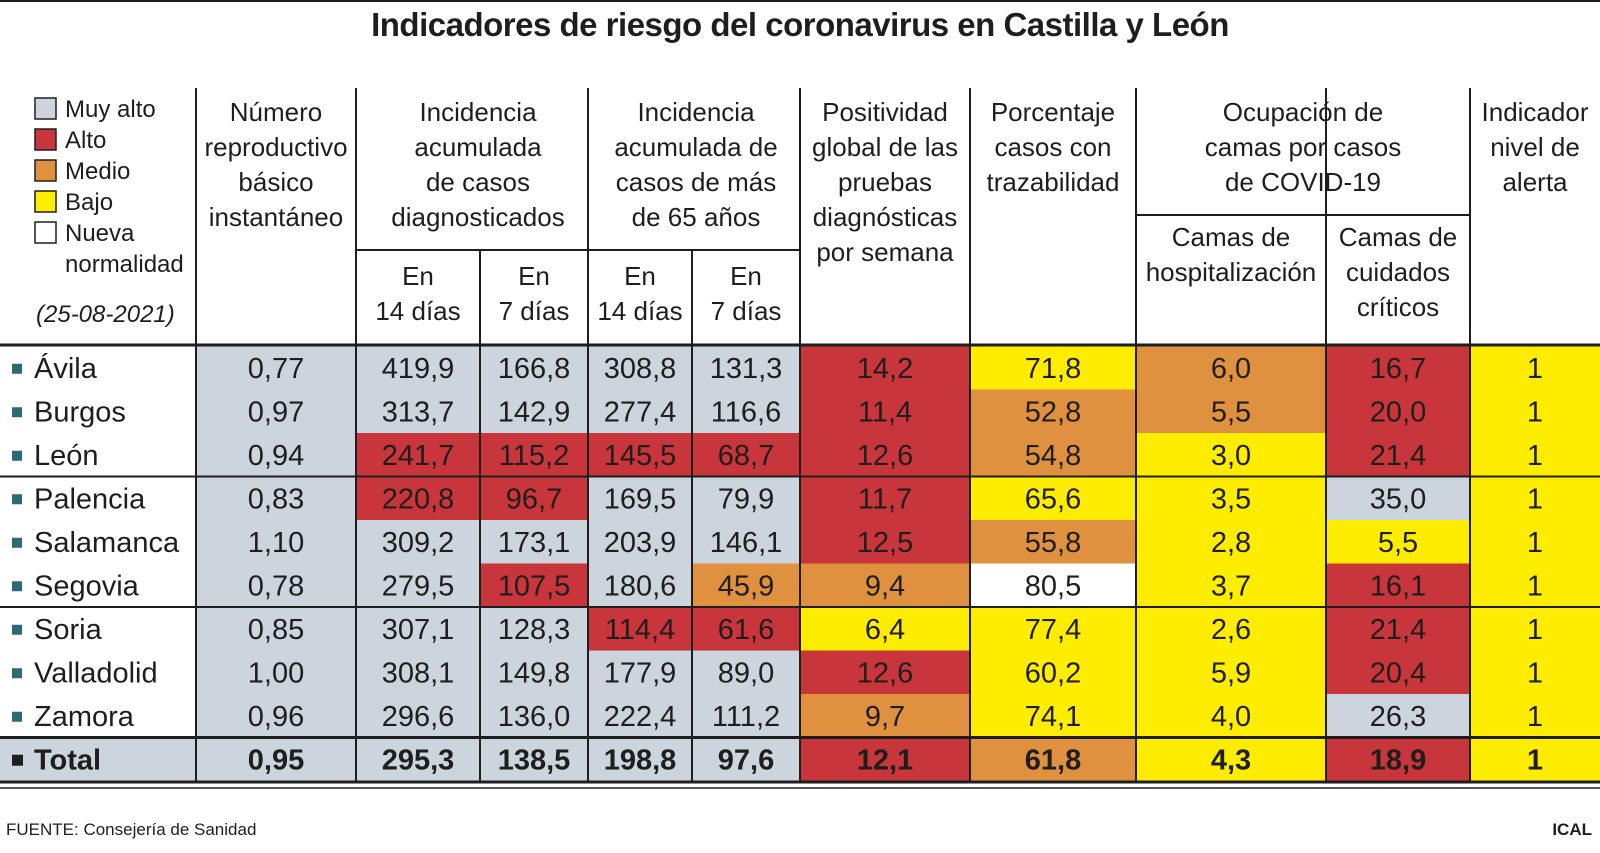  What do you see at coordinates (66, 456) in the screenshot?
I see `row-label-2: León` at bounding box center [66, 456].